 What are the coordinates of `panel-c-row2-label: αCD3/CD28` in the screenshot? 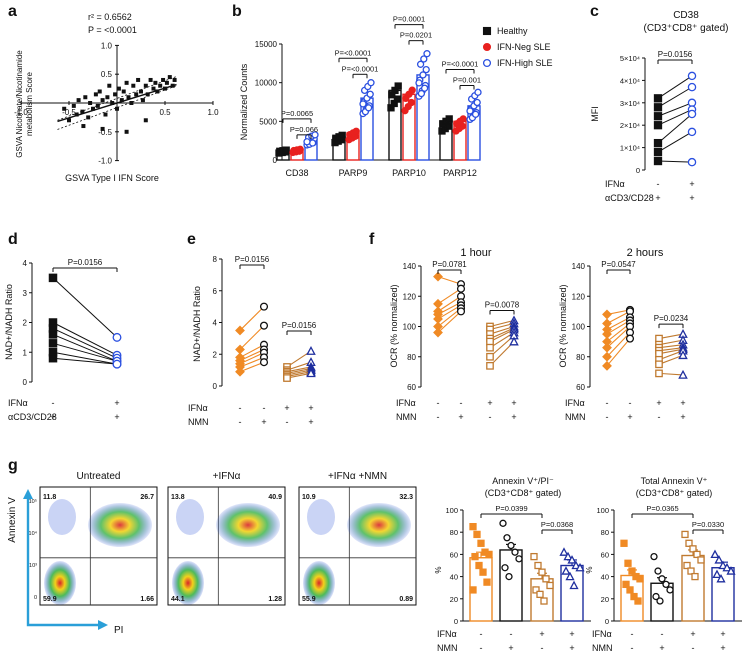 It's located at (629, 198).